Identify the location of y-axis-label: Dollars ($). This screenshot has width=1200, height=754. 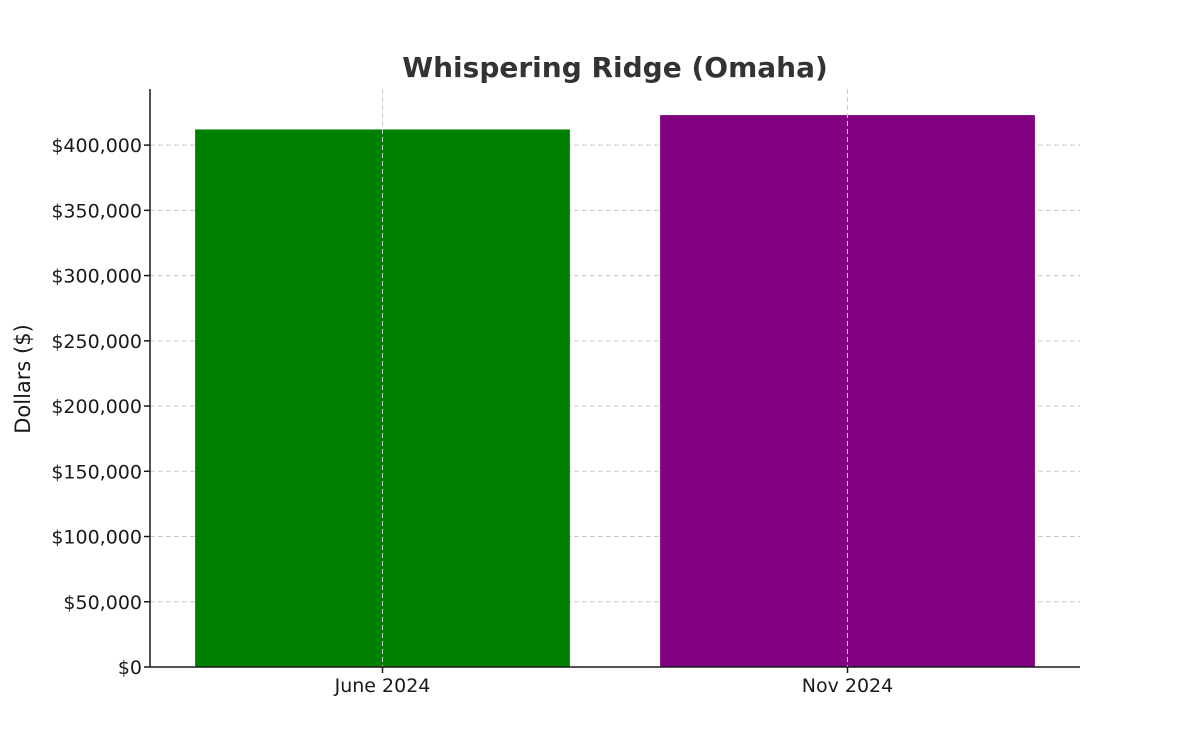
(23, 379).